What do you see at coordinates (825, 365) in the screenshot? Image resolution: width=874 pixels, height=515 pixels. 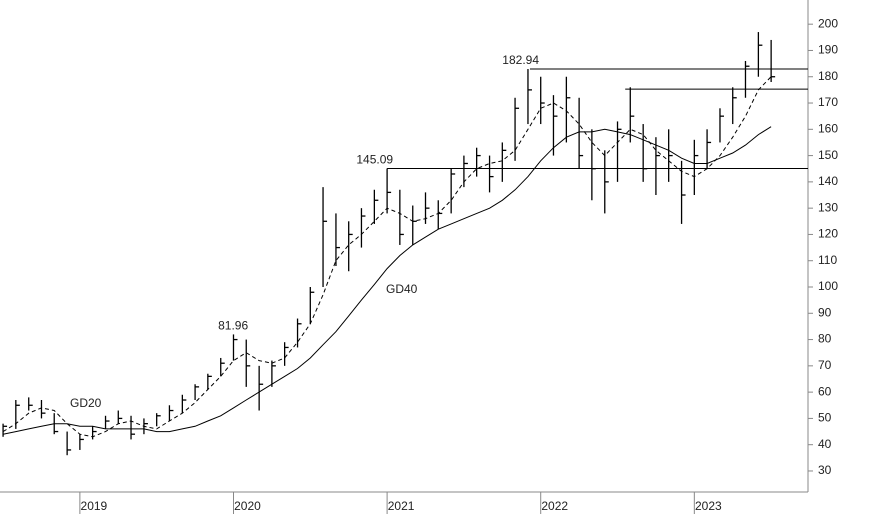 I see `y-tick-label: 70` at bounding box center [825, 365].